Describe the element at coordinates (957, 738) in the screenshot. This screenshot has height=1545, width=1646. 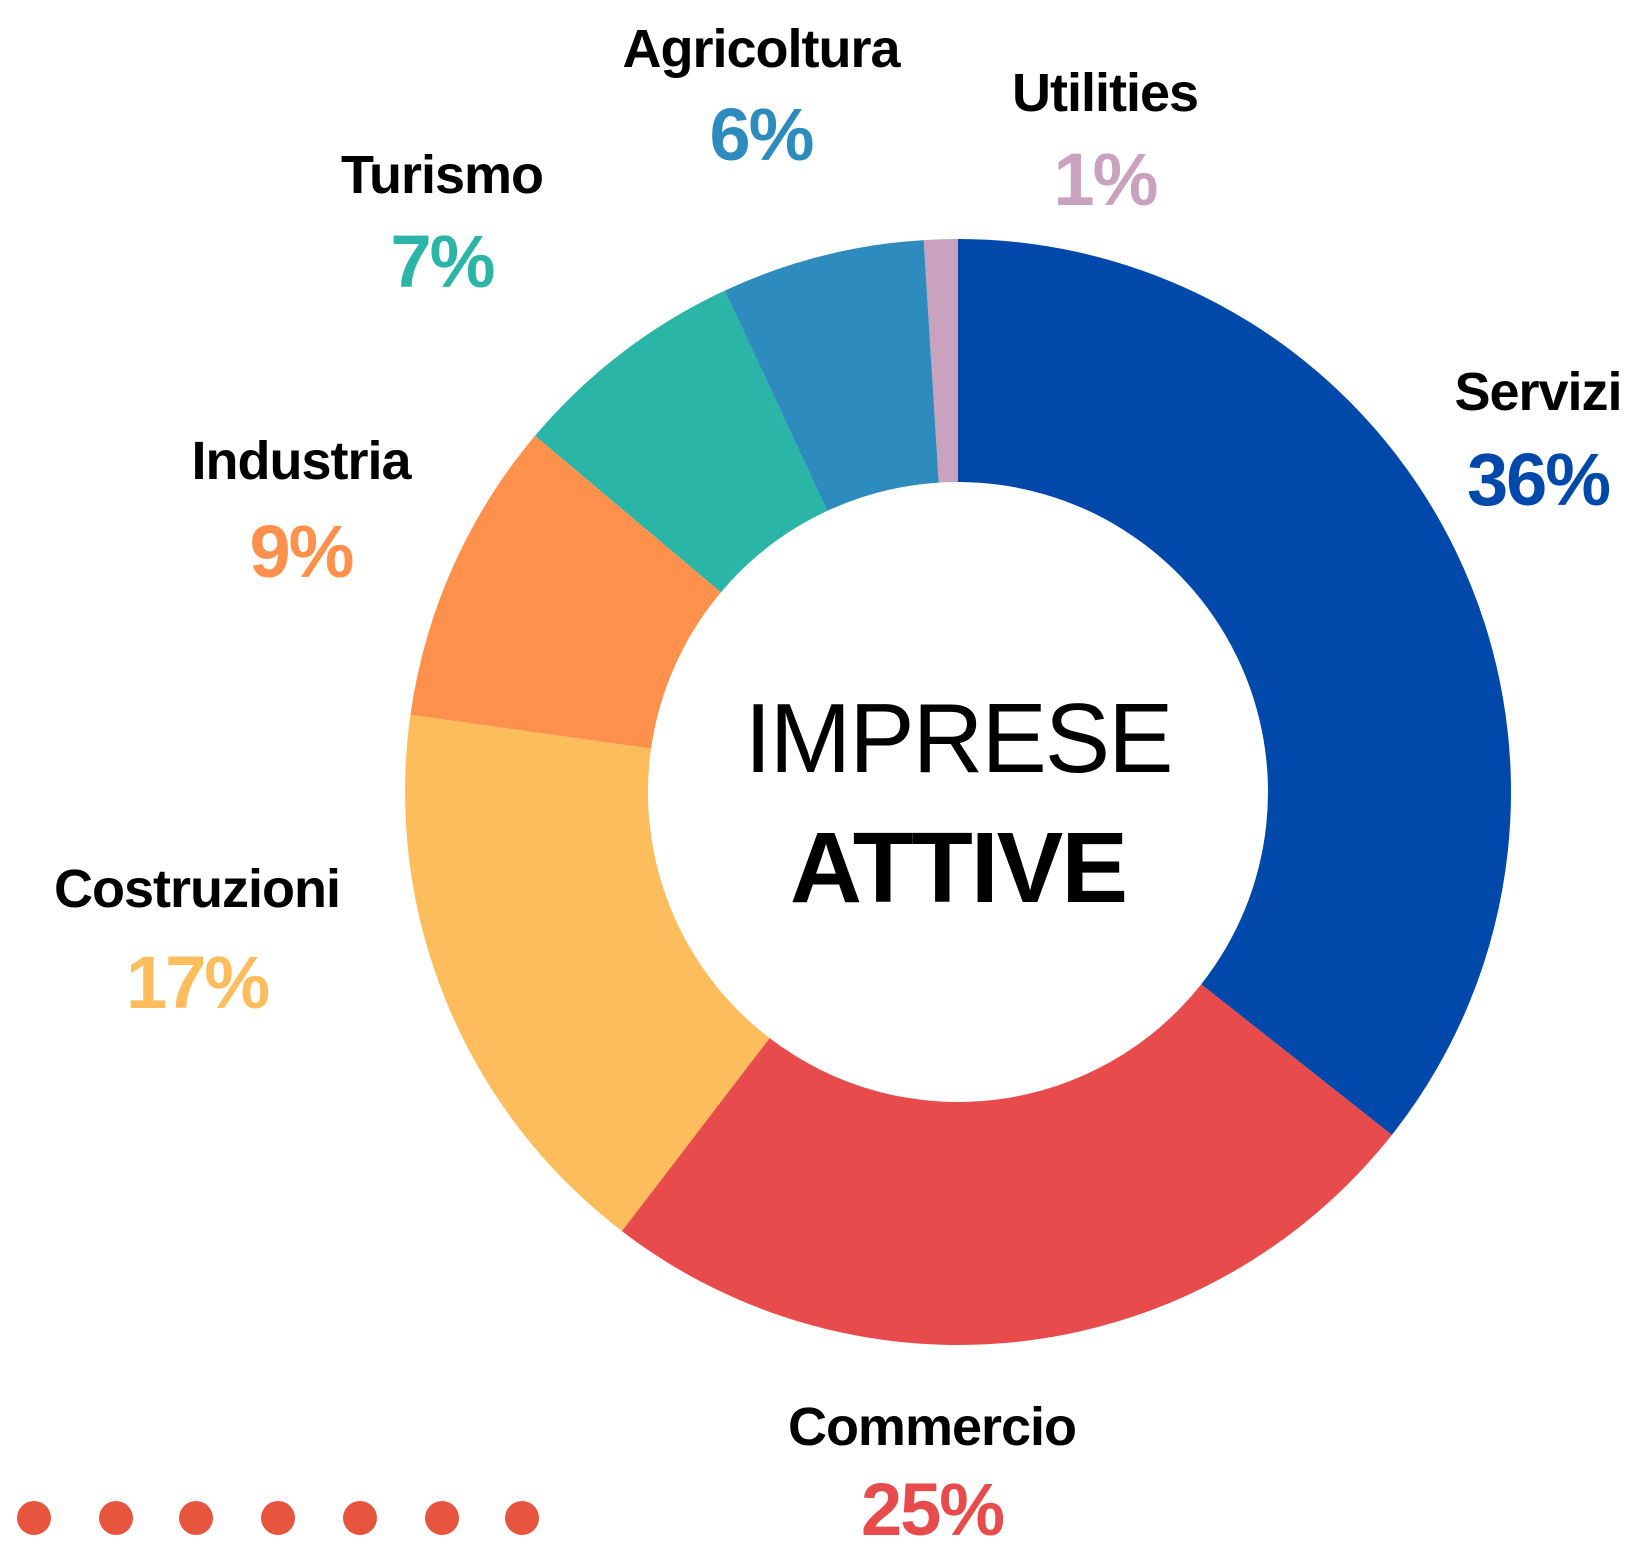
I see `center-title-line1: IMPRESE` at that location.